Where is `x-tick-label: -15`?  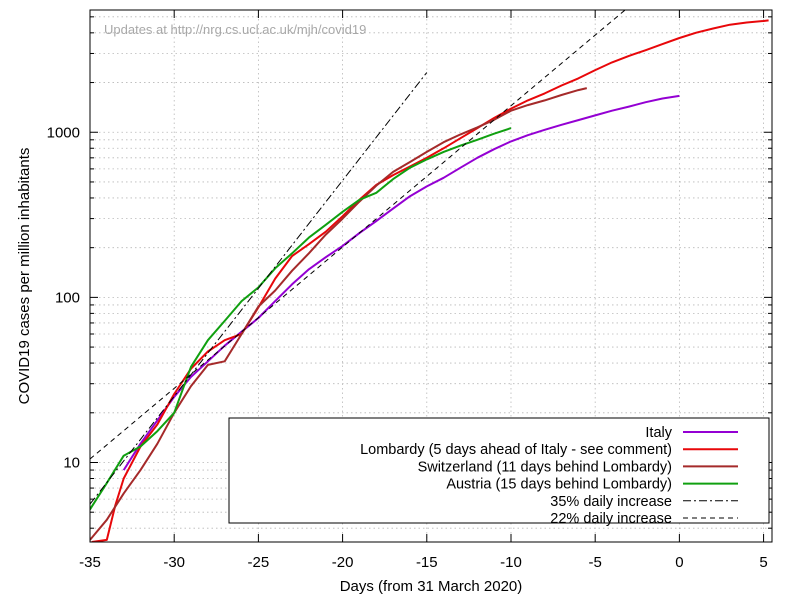 x-tick-label: -15 is located at coordinates (427, 562).